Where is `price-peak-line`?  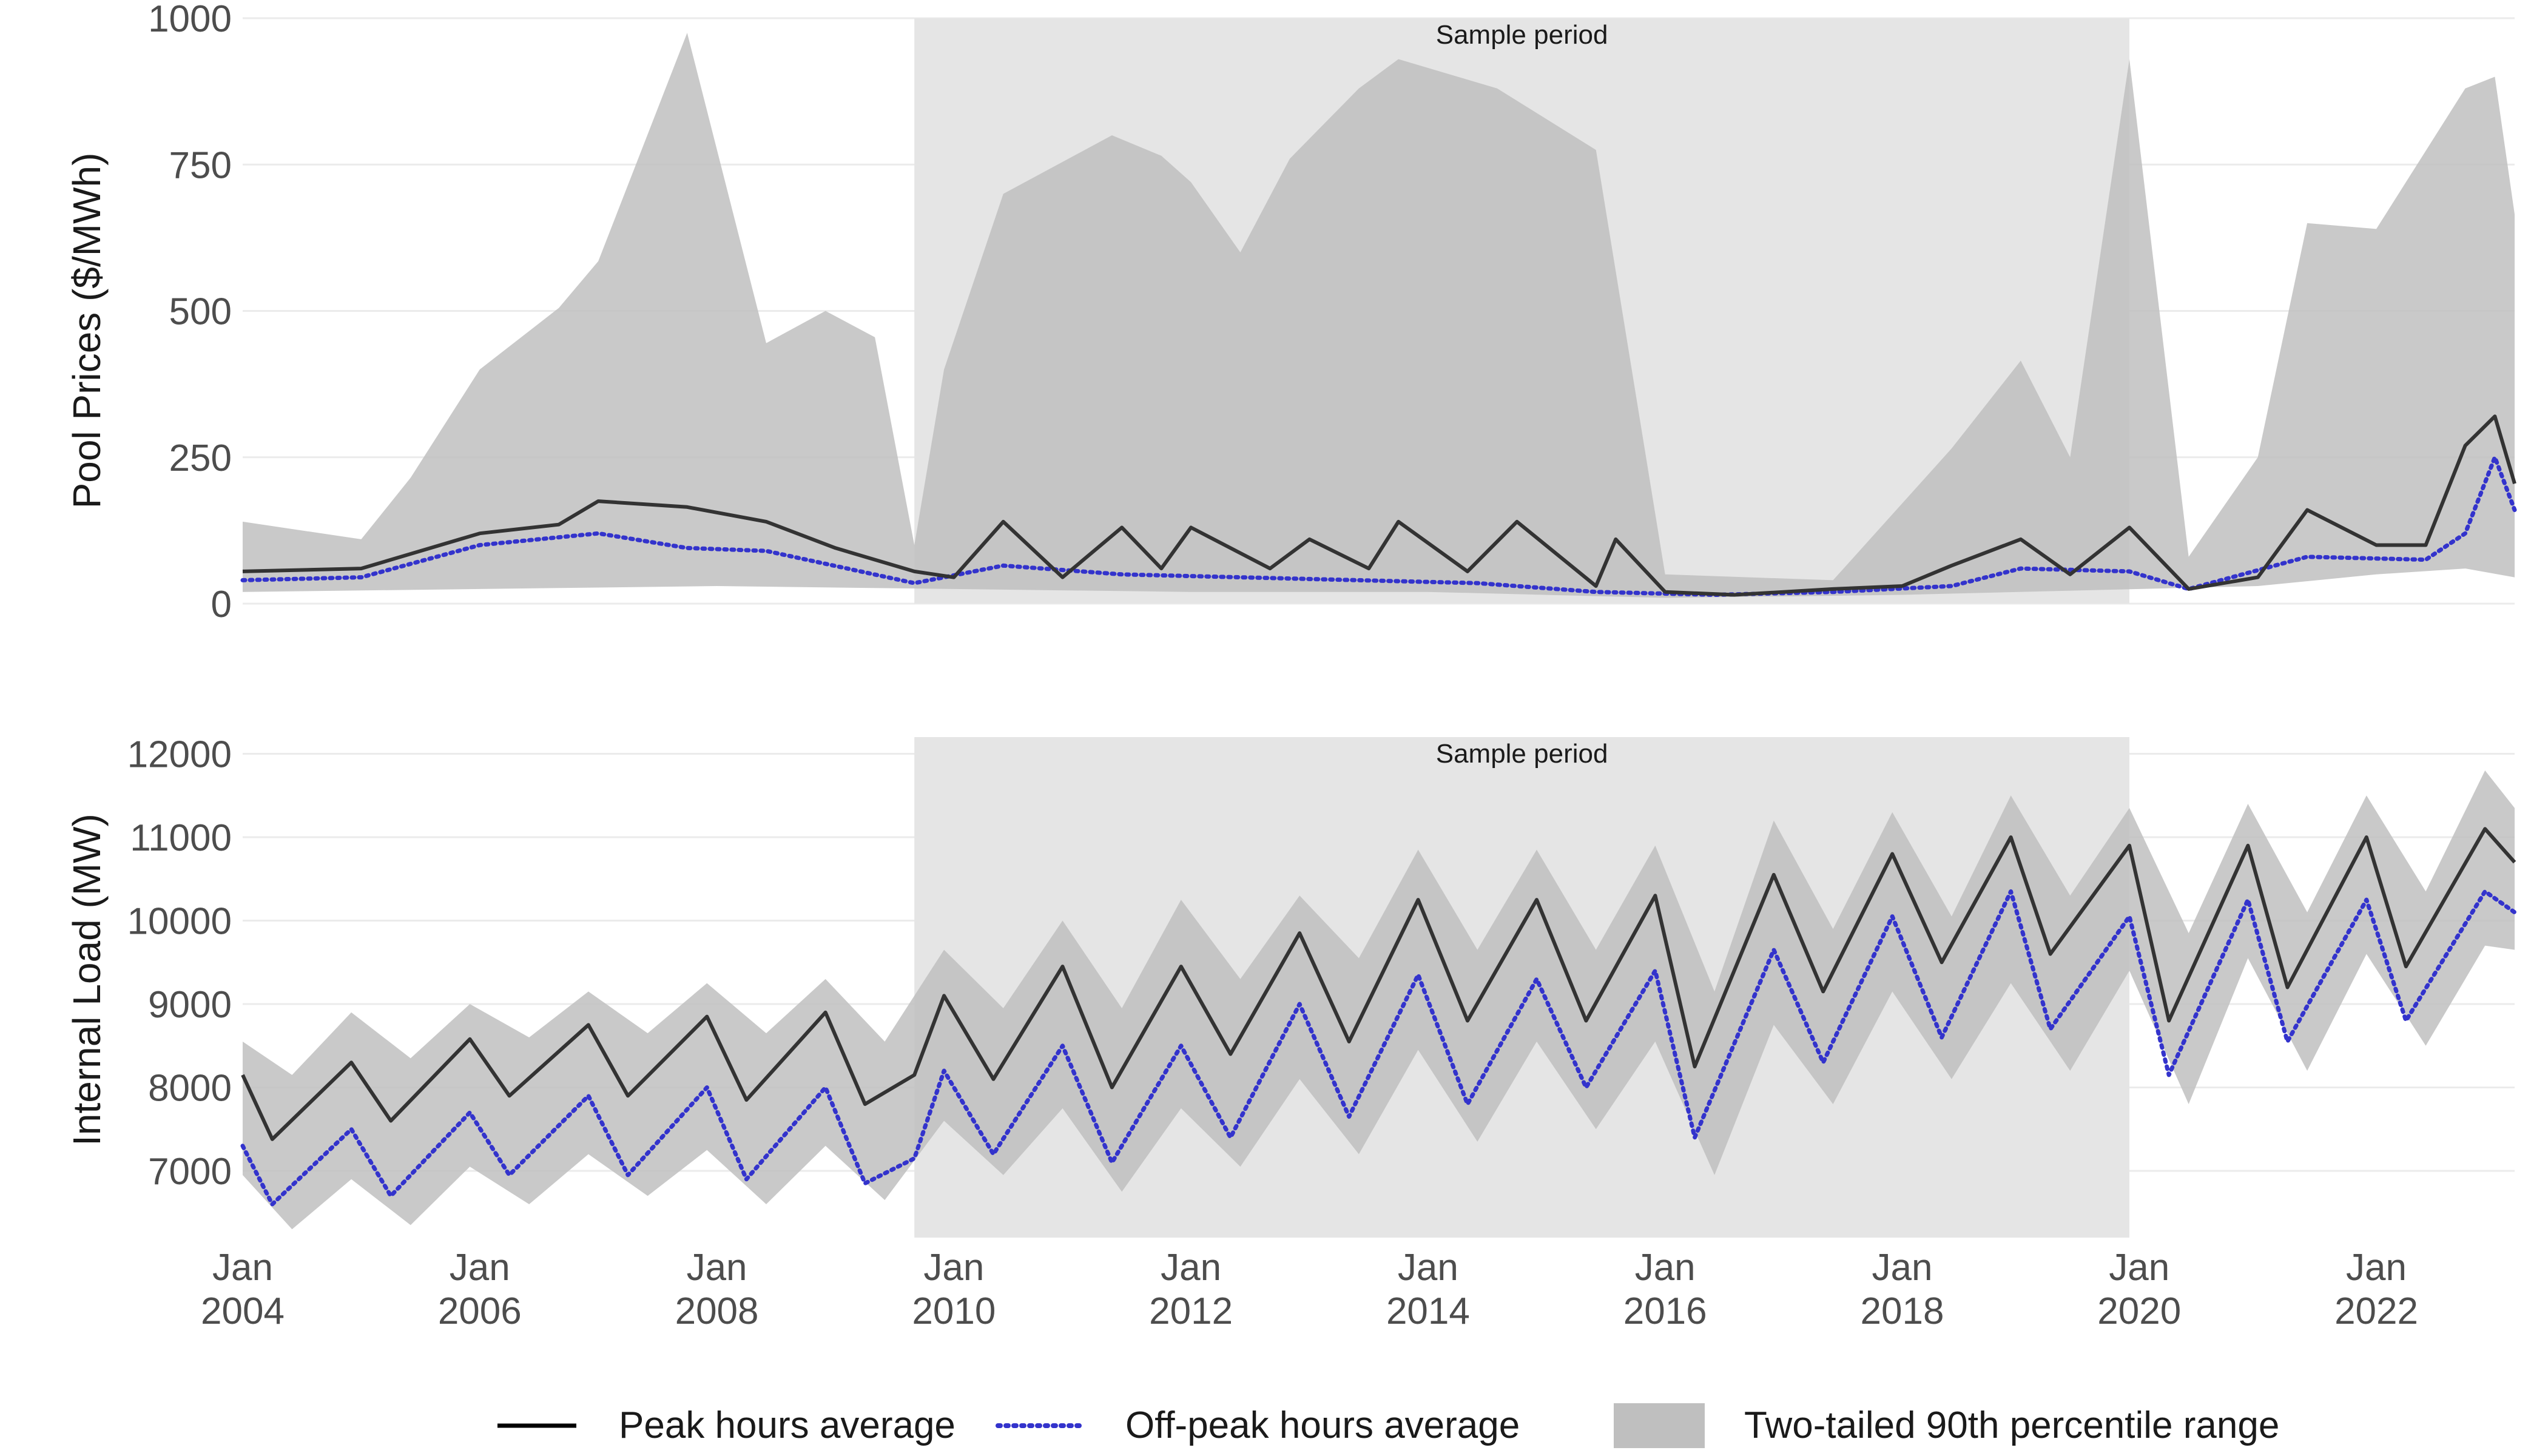
price-peak-line is located at coordinates (1379, 505).